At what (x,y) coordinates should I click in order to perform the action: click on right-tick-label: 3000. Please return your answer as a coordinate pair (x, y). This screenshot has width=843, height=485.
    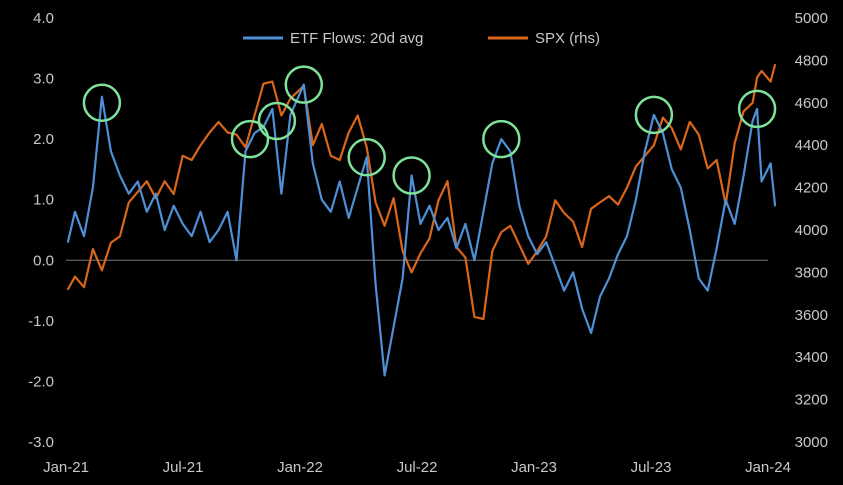
    Looking at the image, I should click on (811, 442).